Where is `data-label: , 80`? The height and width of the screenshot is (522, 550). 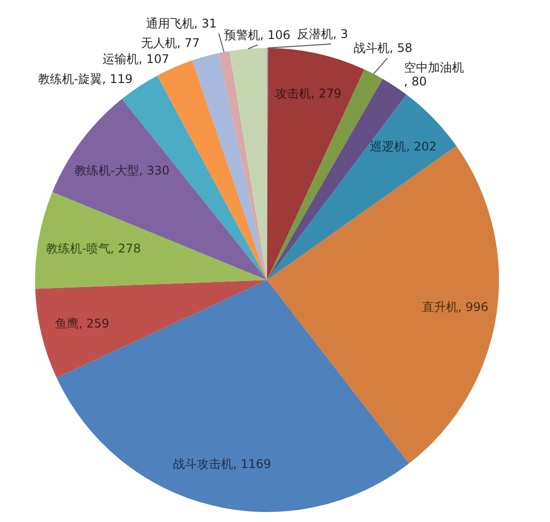 data-label: , 80 is located at coordinates (415, 81).